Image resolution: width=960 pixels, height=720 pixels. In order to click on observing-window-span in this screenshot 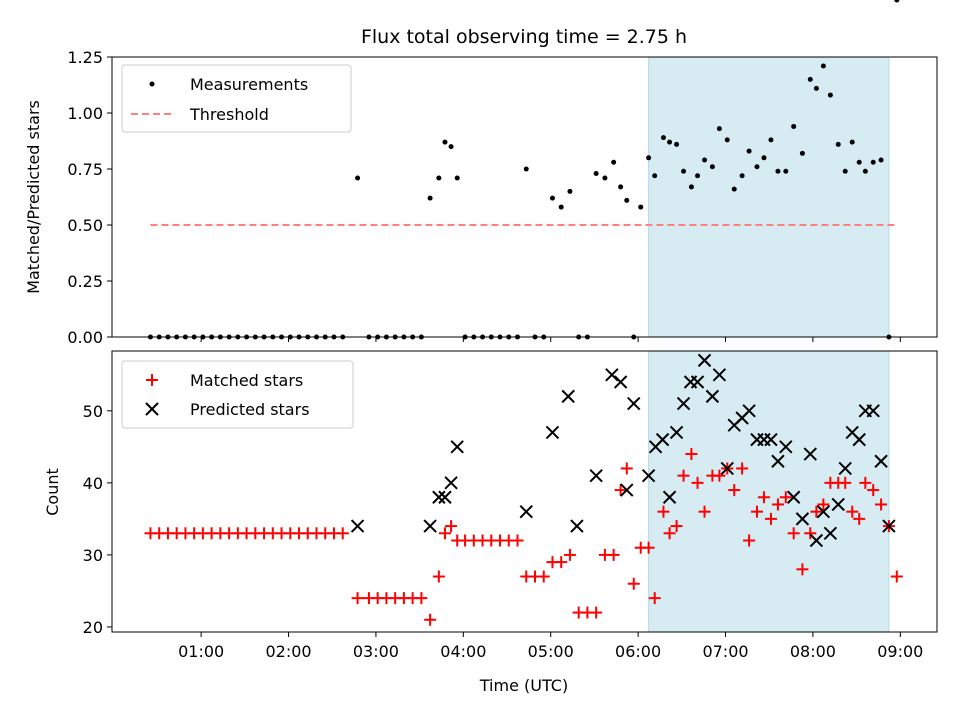, I will do `click(769, 491)`.